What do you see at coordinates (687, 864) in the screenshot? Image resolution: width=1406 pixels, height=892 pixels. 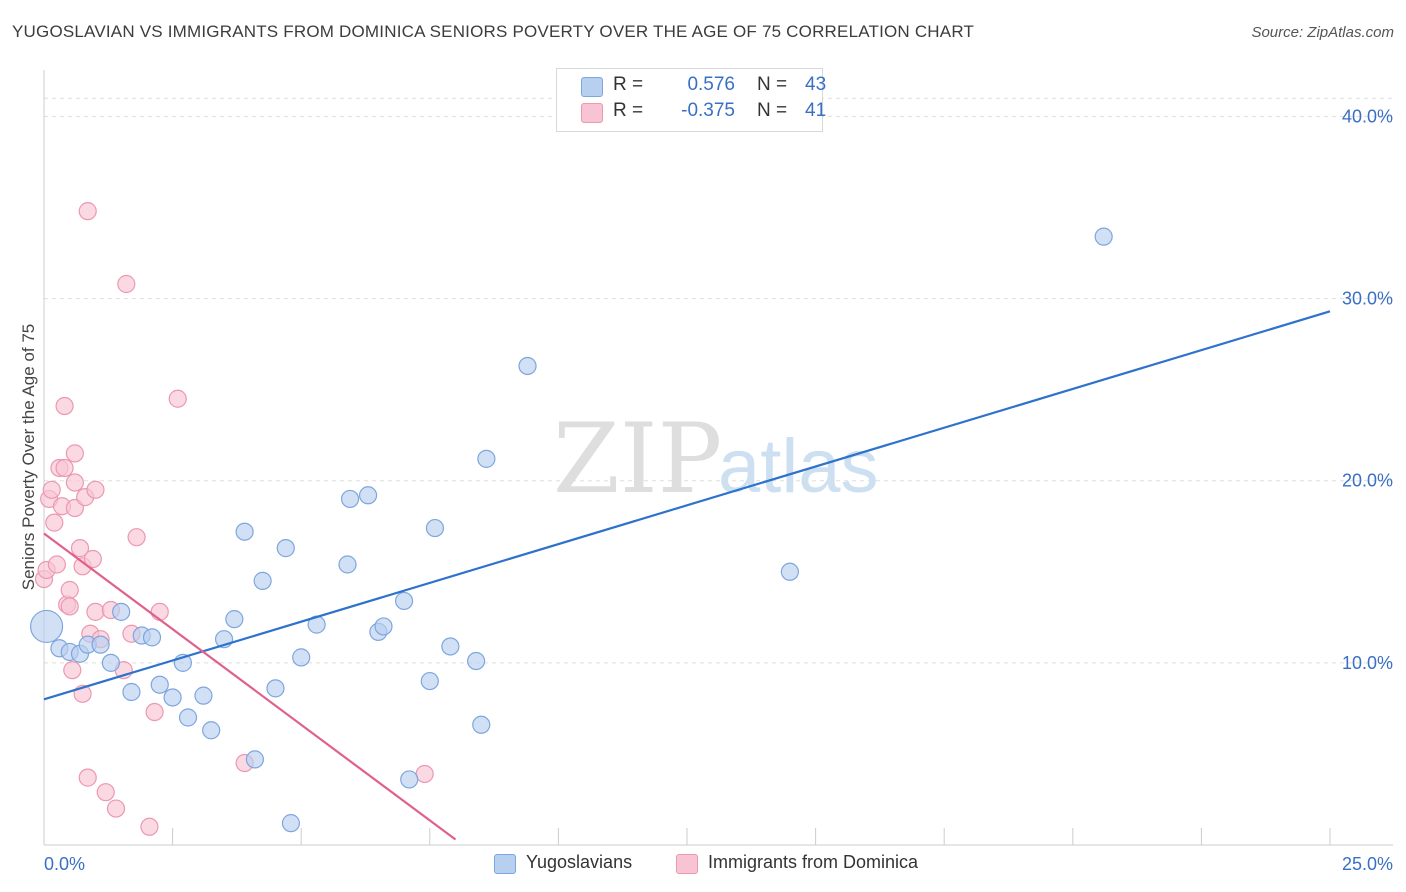 I see `bottom-legend-swatch-dominica` at bounding box center [687, 864].